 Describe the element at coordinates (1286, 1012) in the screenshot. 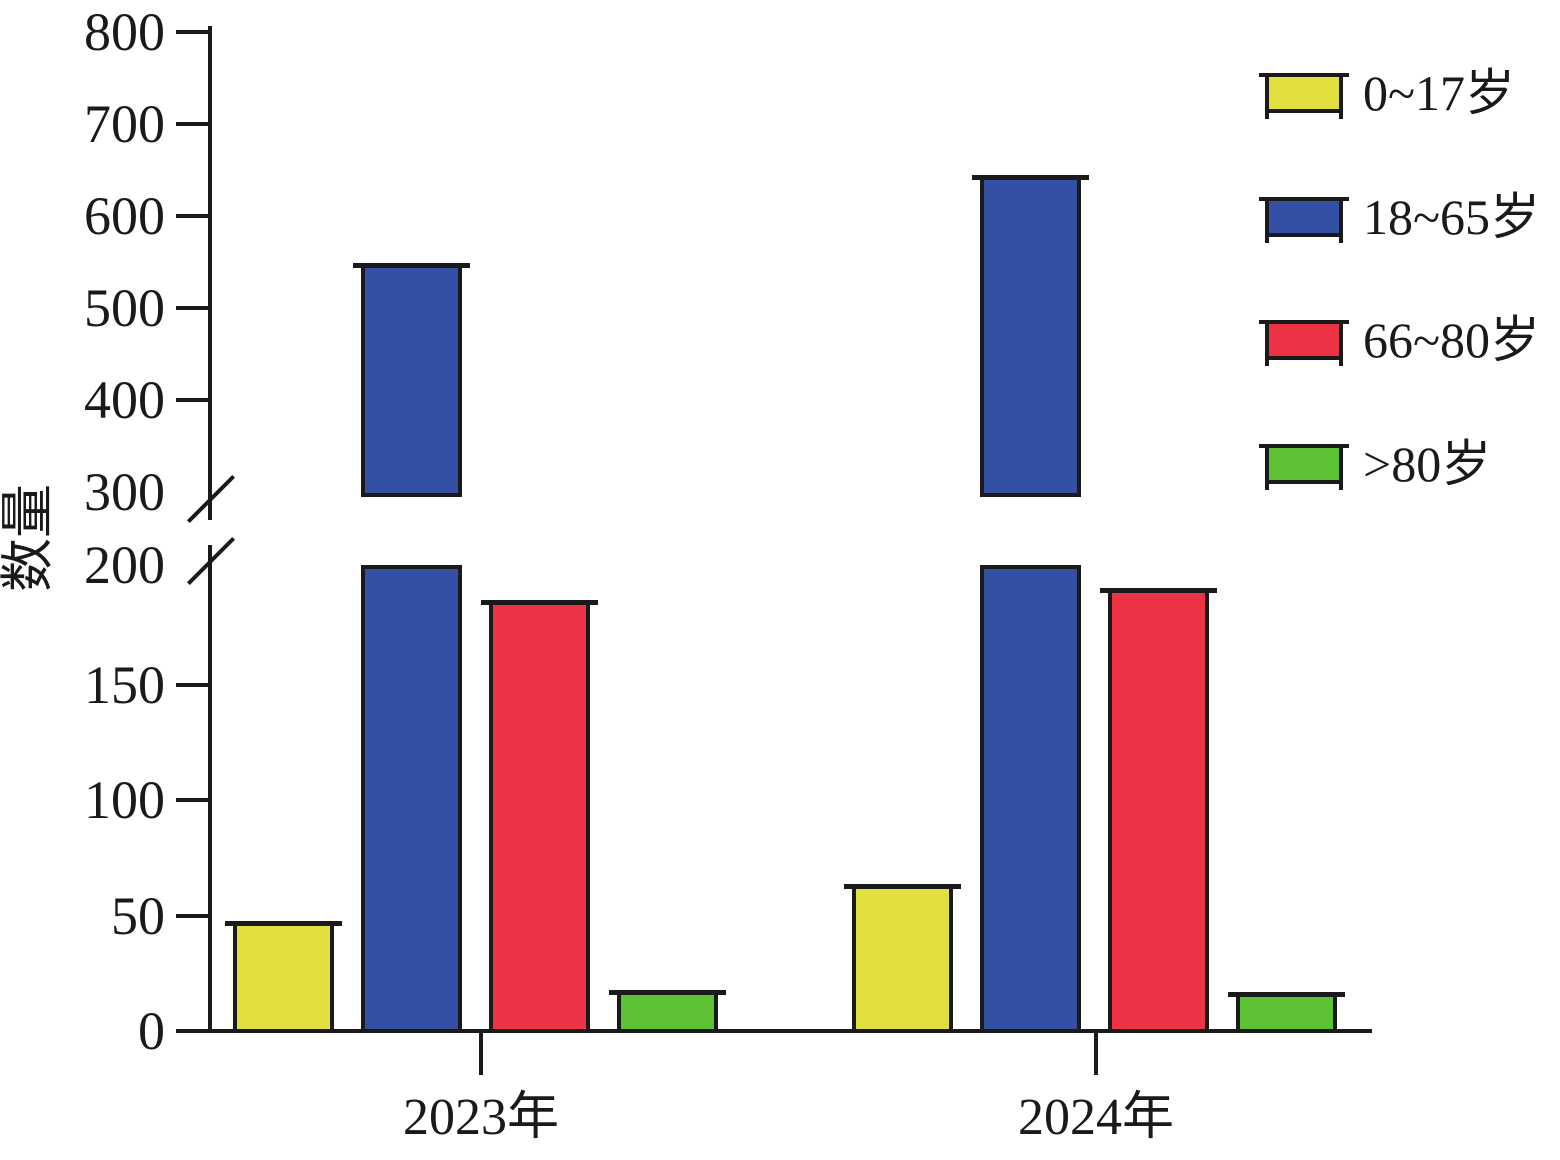

I see `bar-2024年->80岁` at that location.